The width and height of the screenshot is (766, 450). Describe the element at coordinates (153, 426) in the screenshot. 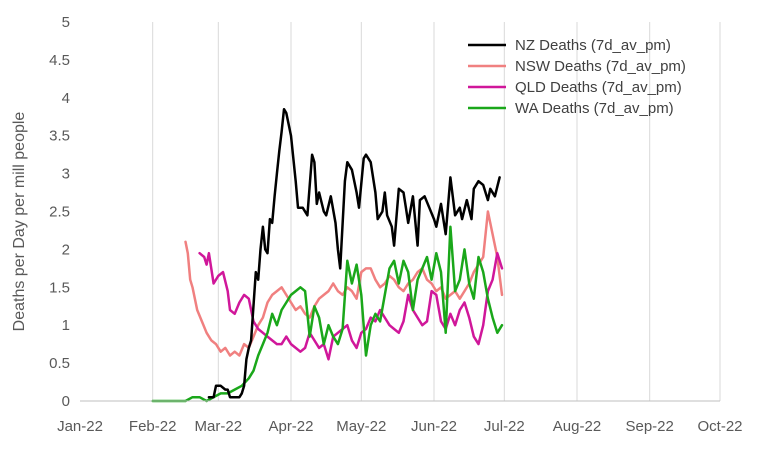

I see `x-tick-label: Feb-22` at that location.